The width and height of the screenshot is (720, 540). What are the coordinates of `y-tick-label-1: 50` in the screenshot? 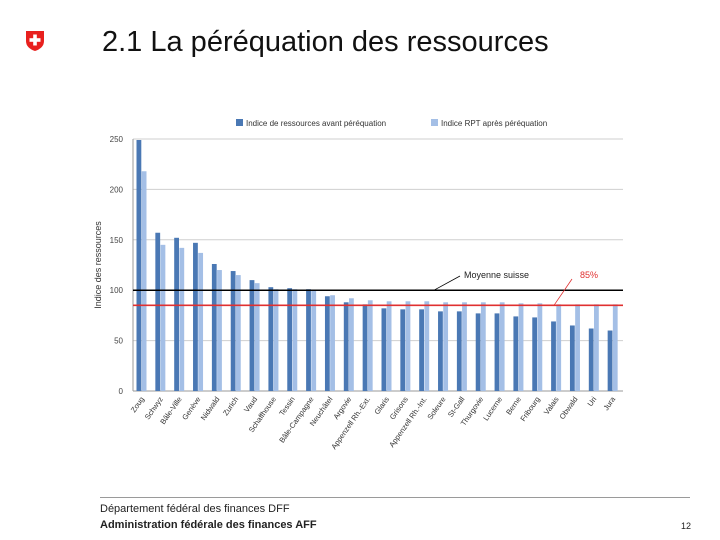 It's located at (118, 341).